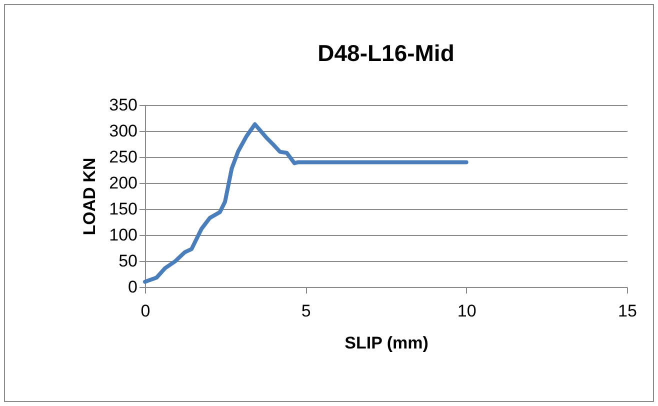  What do you see at coordinates (123, 183) in the screenshot?
I see `y-tick-label: 200` at bounding box center [123, 183].